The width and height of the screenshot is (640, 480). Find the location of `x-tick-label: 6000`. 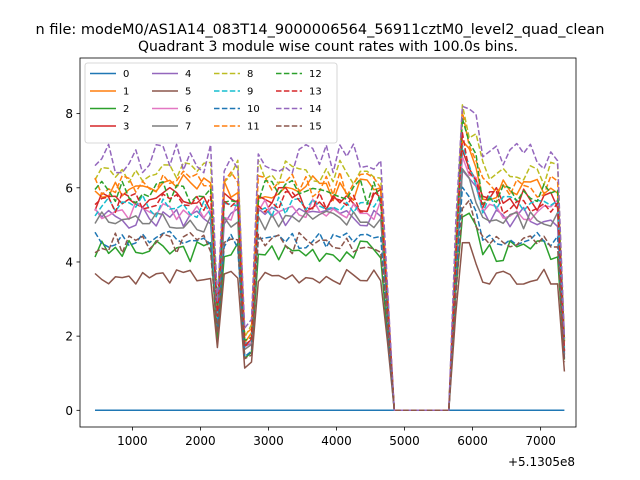

x-tick-label: 6000 is located at coordinates (472, 441).